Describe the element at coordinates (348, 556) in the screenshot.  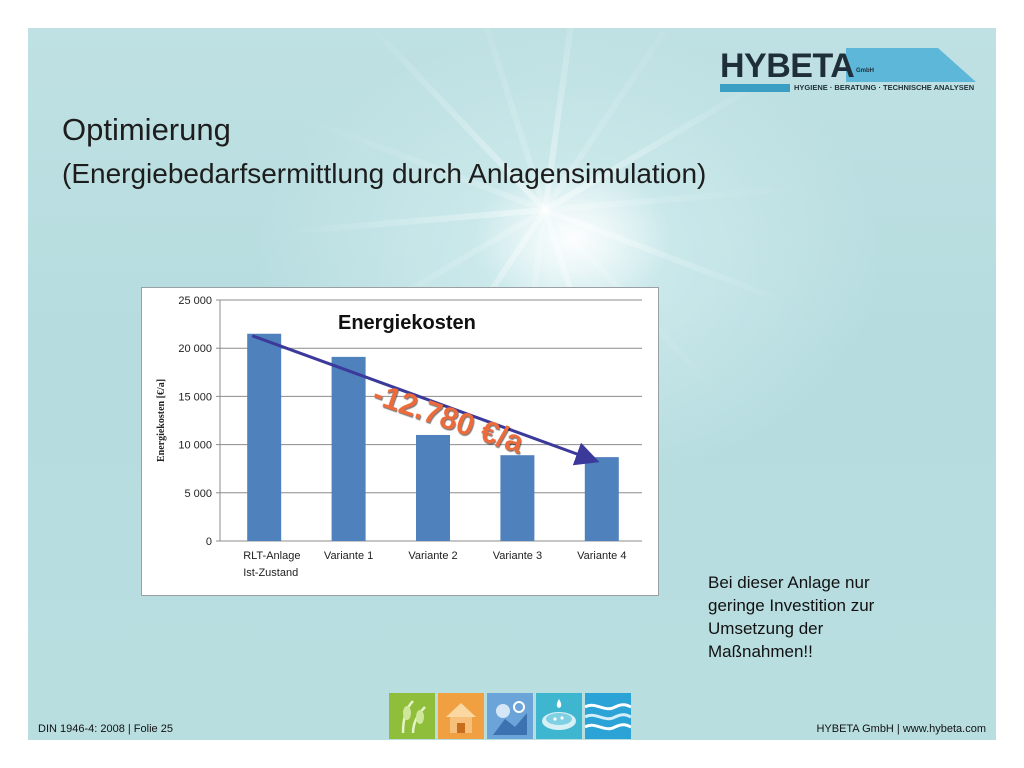
I see `x-tick-label: Variante 1` at that location.